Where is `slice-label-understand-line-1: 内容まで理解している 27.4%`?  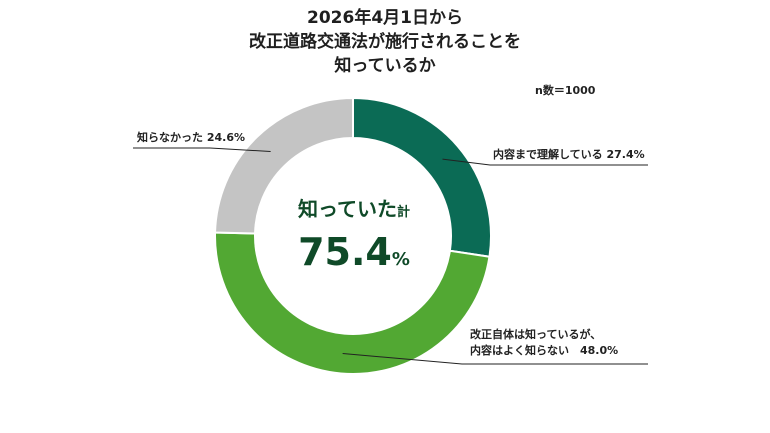
slice-label-understand-line-1: 内容まで理解している 27.4% is located at coordinates (569, 154).